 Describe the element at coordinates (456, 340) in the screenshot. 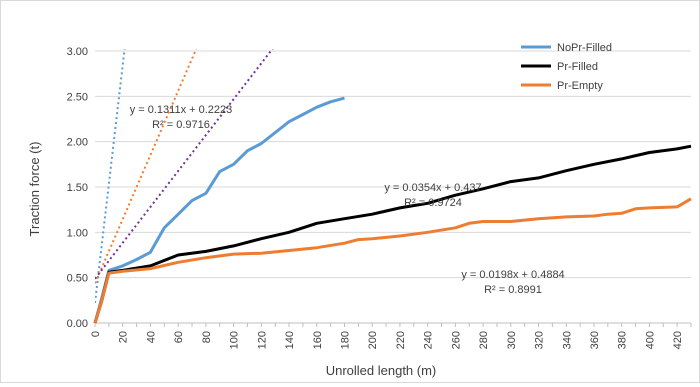

I see `x-tick-label: 260` at that location.